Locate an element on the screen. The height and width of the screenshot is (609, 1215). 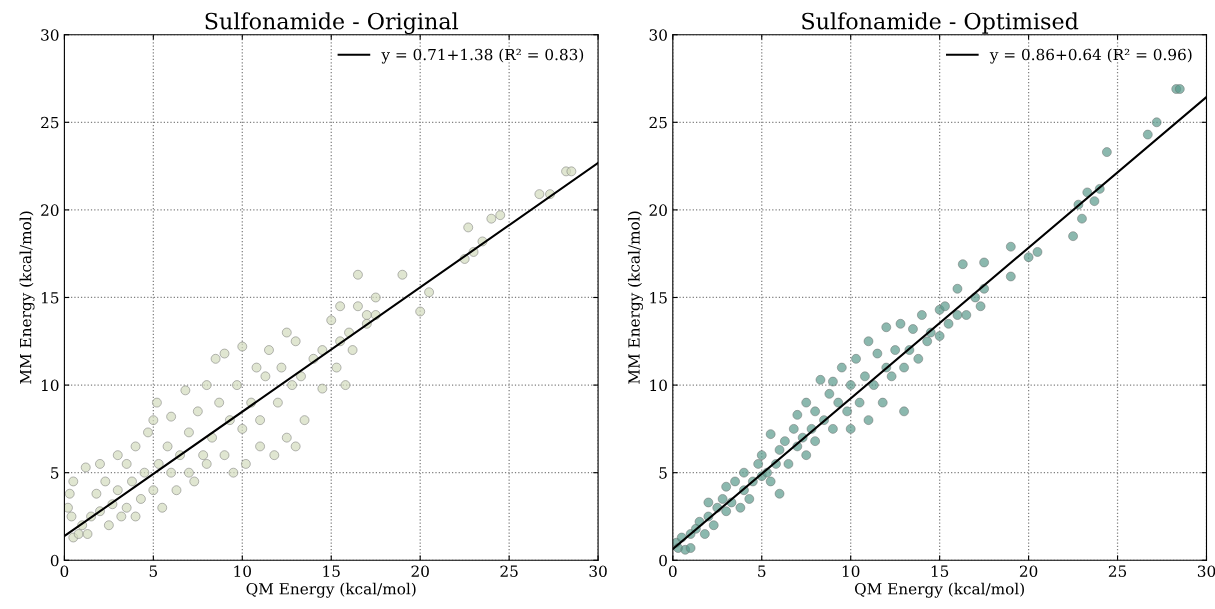
chart-title: Sulfonamide - Original is located at coordinates (332, 23).